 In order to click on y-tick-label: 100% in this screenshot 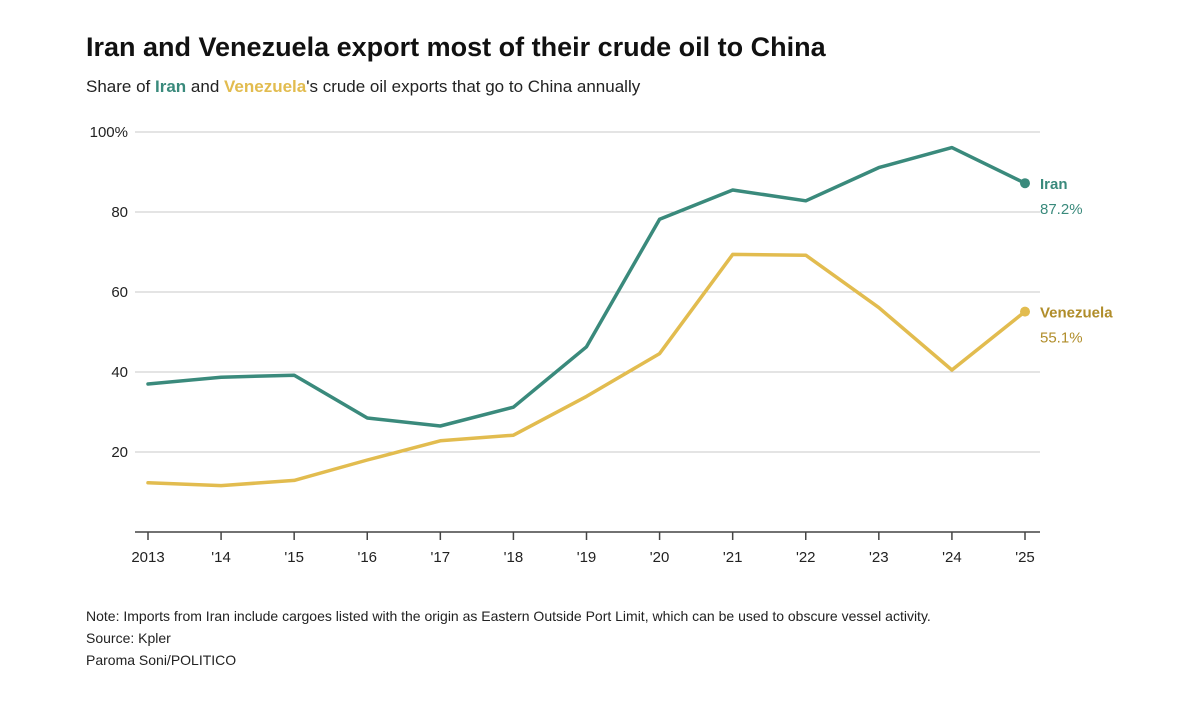, I will do `click(109, 132)`.